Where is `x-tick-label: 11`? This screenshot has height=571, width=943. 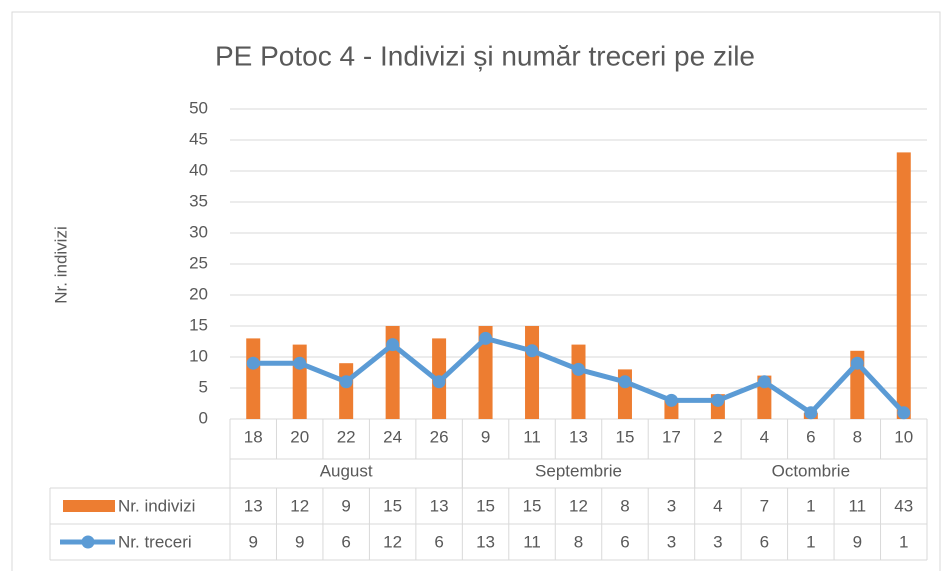
x-tick-label: 11 is located at coordinates (532, 436).